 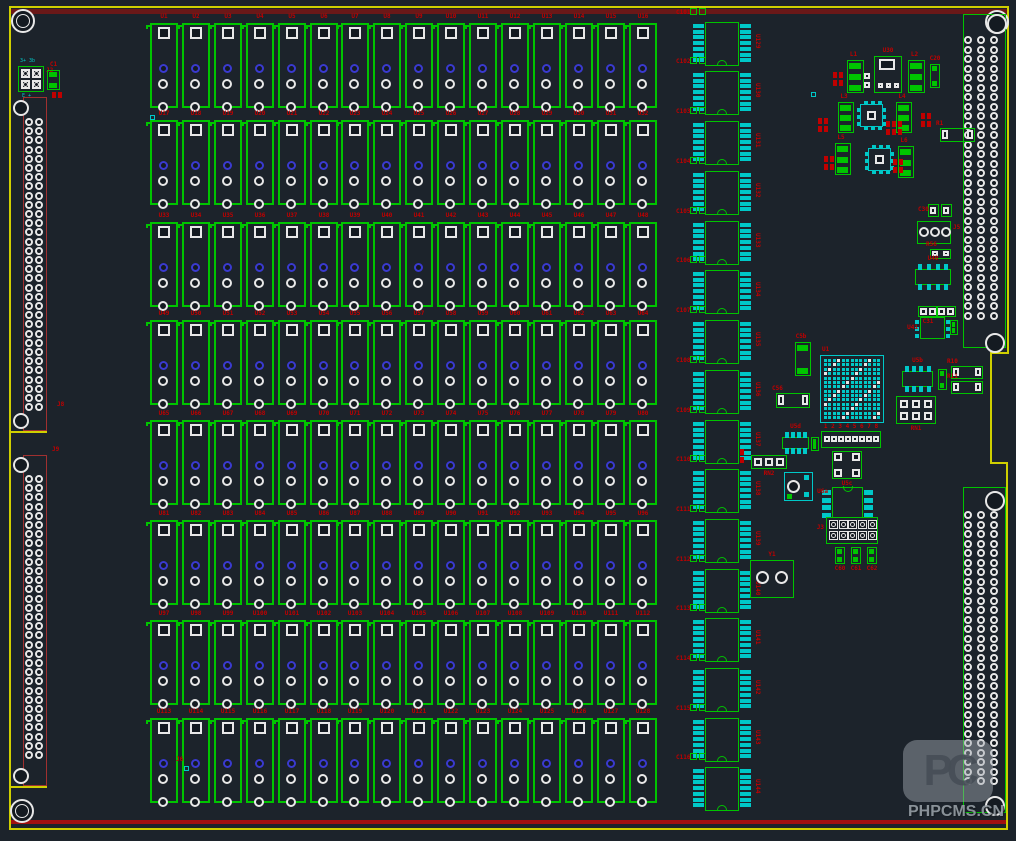 What do you see at coordinates (290, 758) in the screenshot?
I see `relay-footprint: U117` at bounding box center [290, 758].